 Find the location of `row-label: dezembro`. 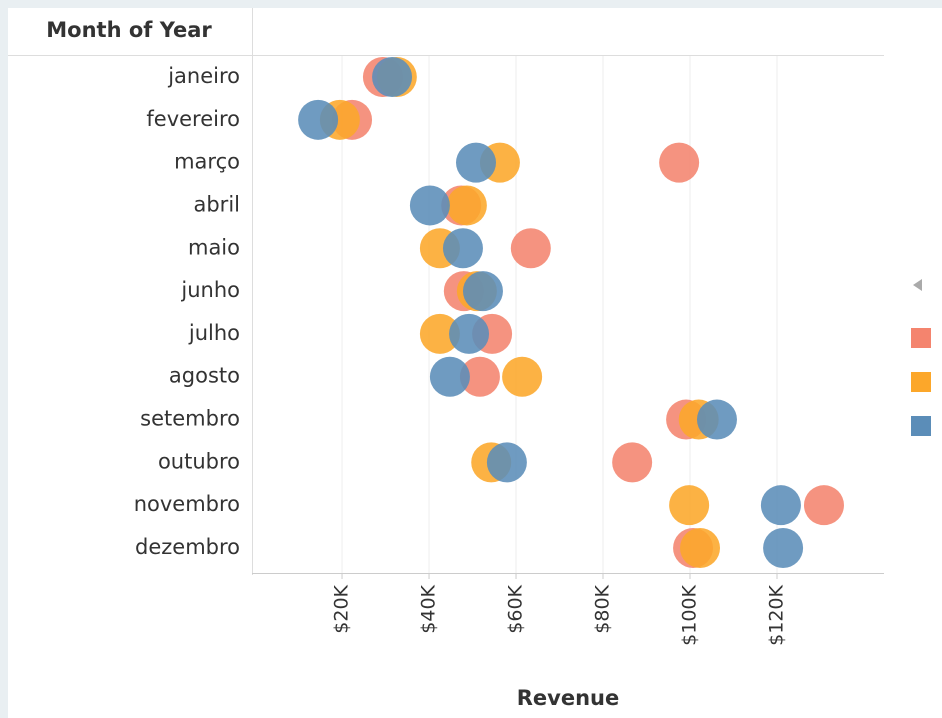

row-label: dezembro is located at coordinates (187, 547).